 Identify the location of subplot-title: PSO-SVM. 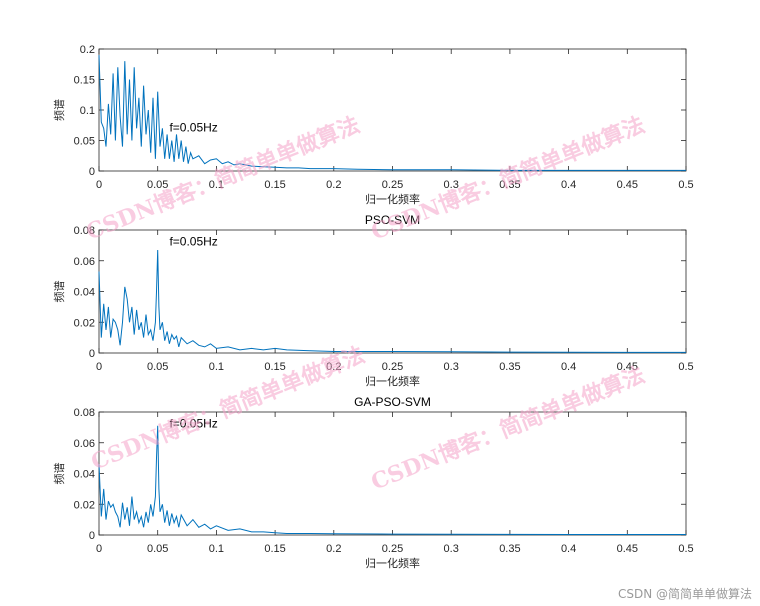
(392, 220).